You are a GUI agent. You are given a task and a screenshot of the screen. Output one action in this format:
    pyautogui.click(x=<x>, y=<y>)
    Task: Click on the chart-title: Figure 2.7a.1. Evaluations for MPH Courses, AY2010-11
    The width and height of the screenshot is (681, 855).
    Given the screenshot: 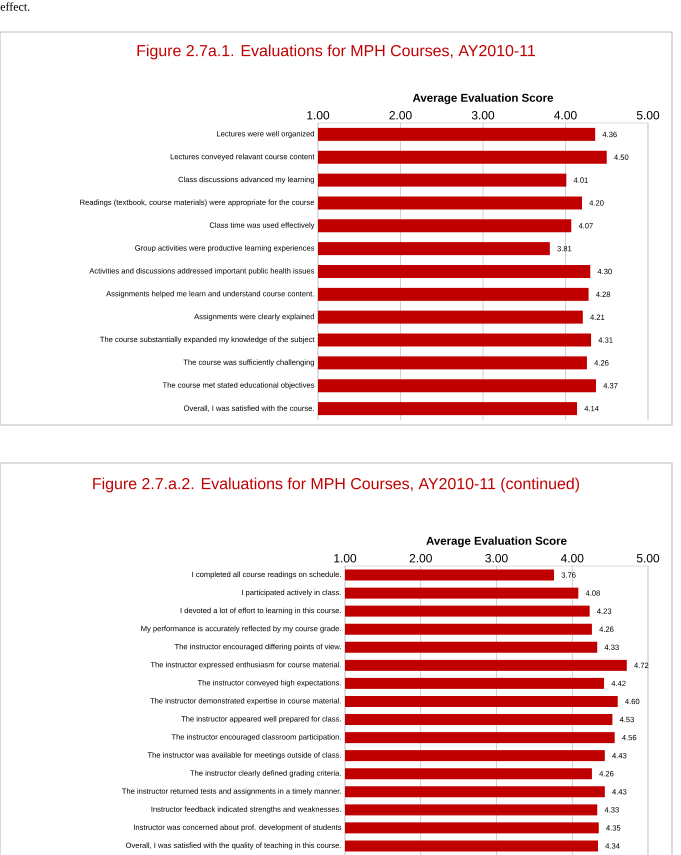 What is the action you would take?
    pyautogui.click(x=336, y=52)
    